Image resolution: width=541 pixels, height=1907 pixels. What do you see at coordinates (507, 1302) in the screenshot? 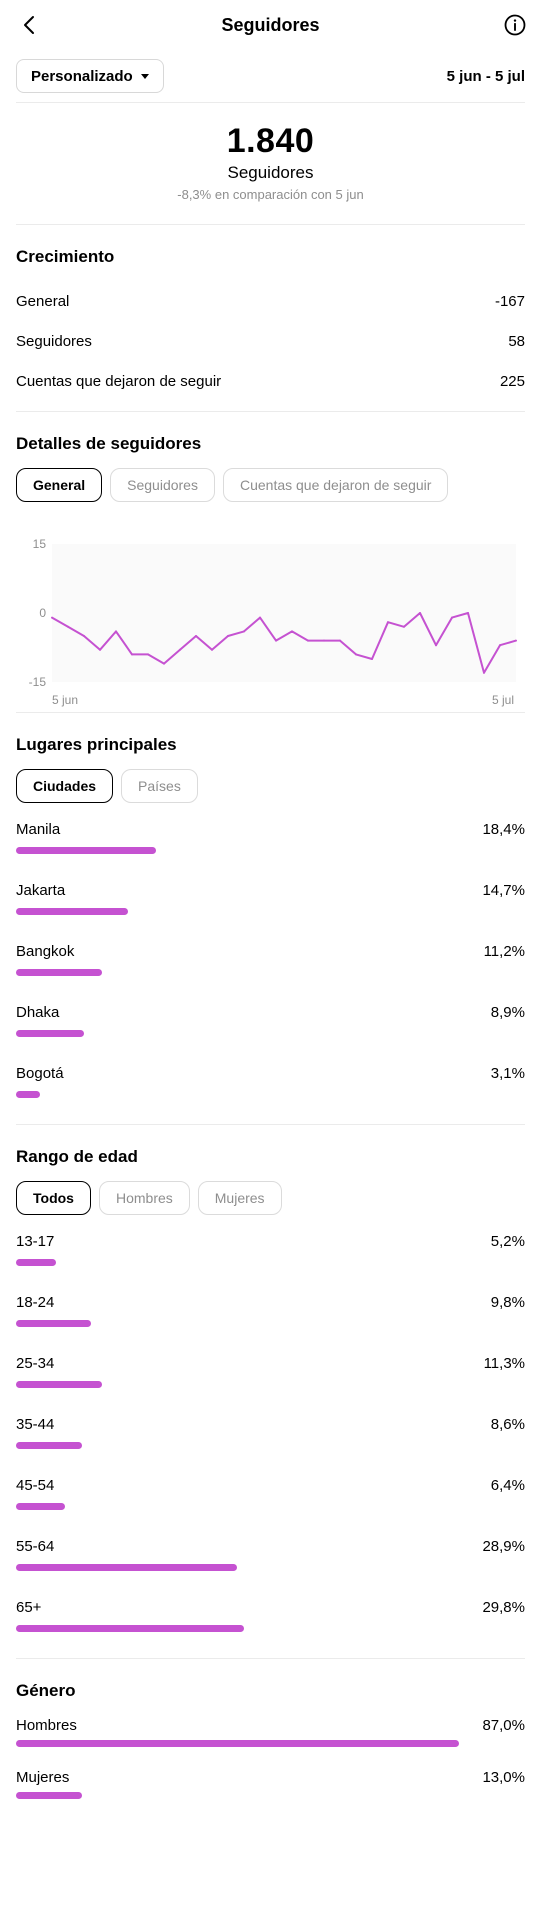
I see `age-value: 9,8%` at bounding box center [507, 1302].